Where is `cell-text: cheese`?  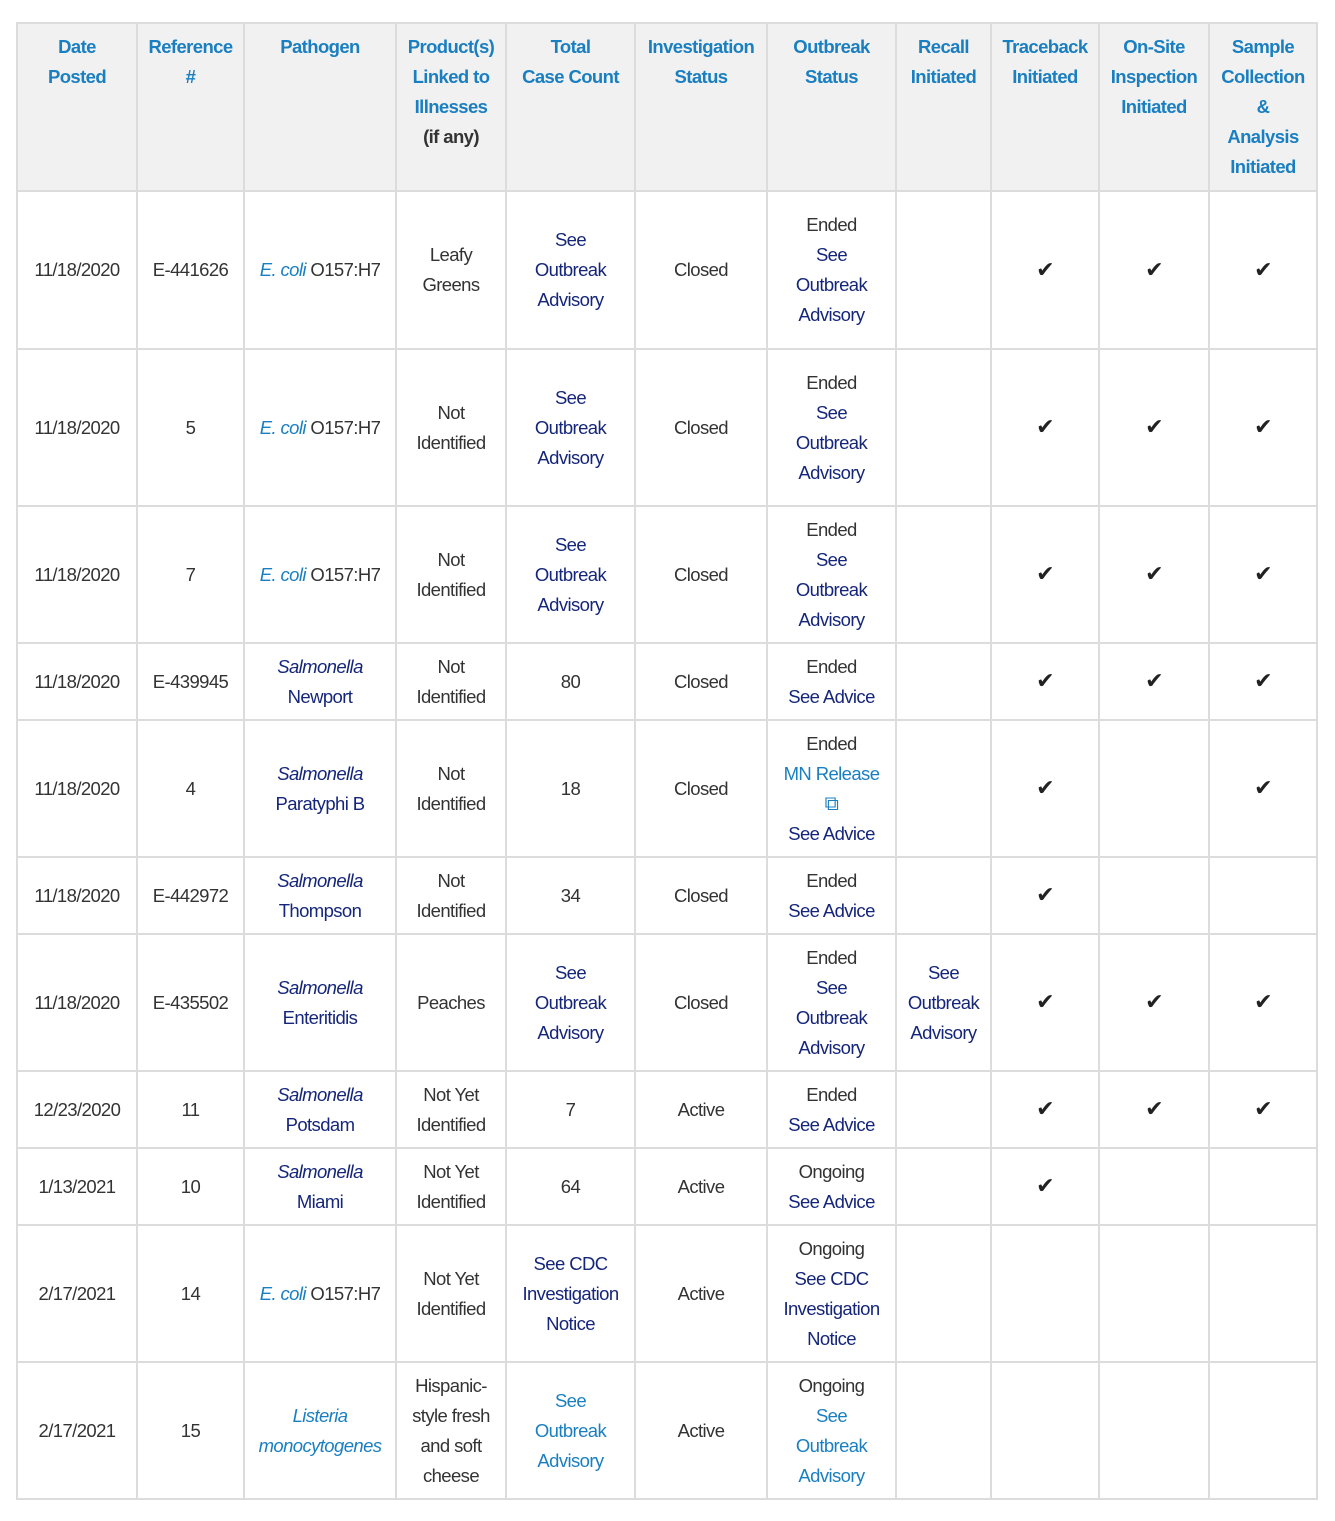 cell-text: cheese is located at coordinates (451, 1475).